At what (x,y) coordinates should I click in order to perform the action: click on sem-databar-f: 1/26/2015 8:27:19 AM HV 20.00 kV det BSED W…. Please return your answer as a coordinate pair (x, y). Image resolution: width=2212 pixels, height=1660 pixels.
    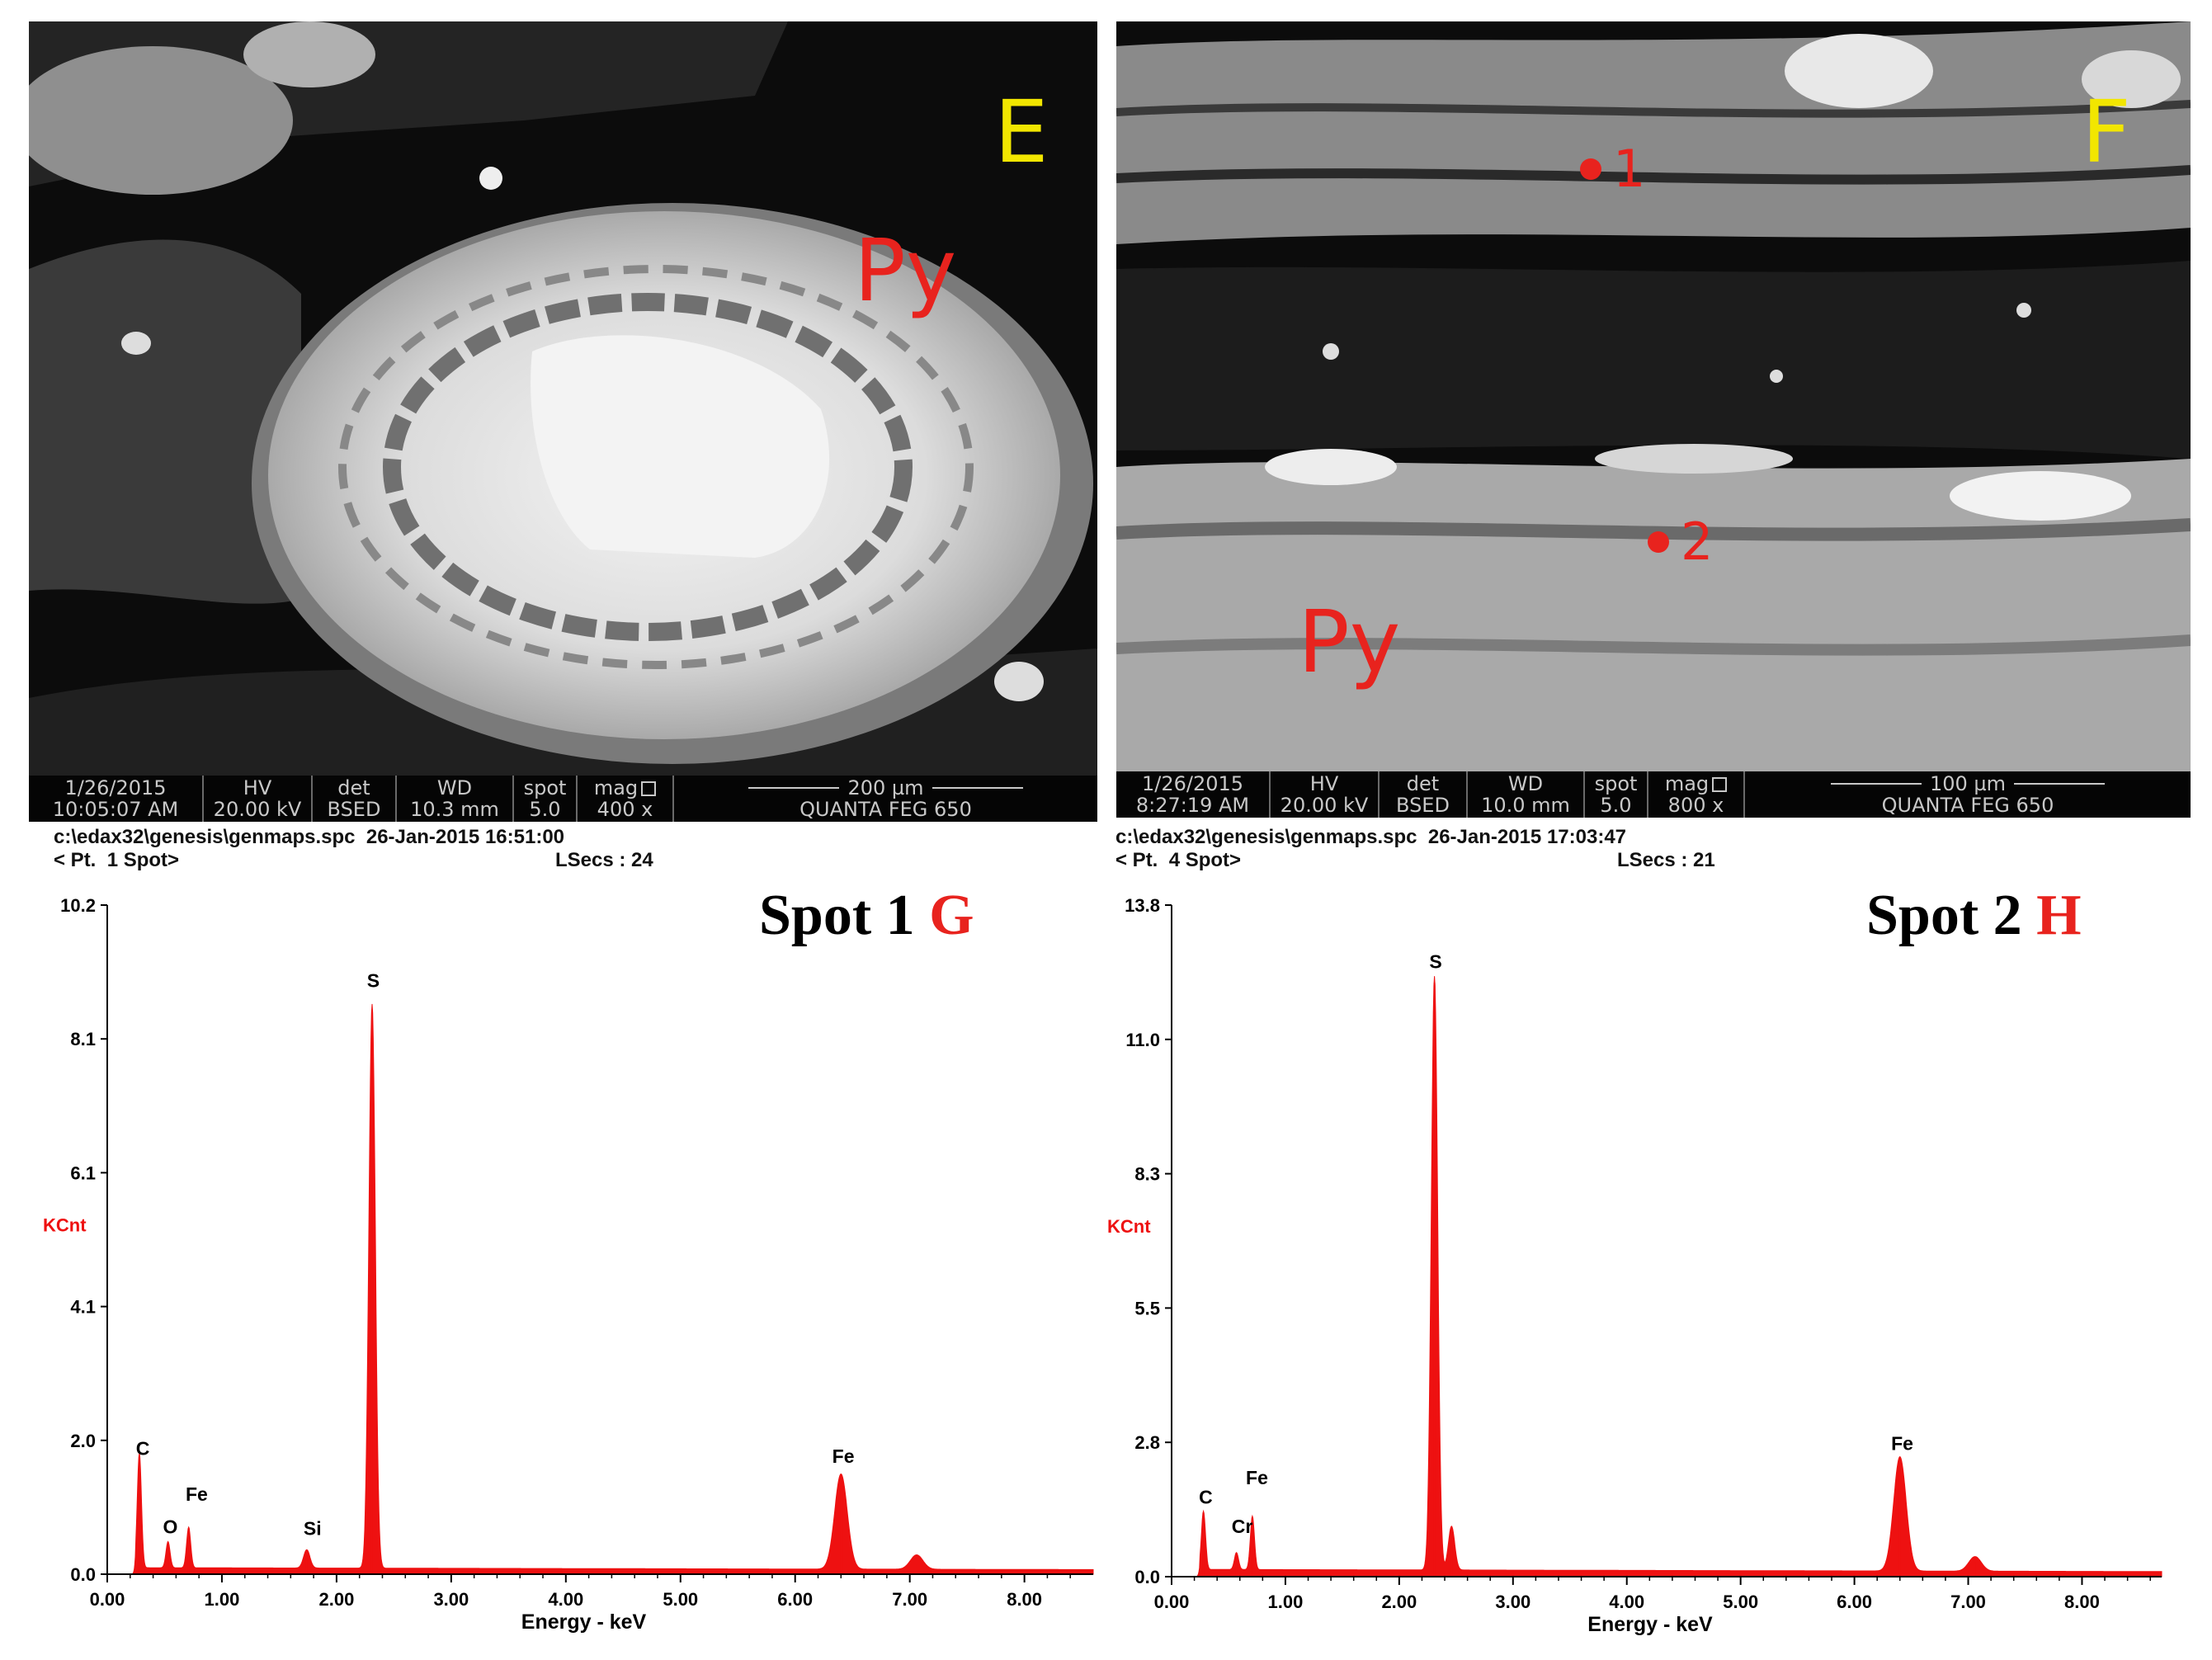
    Looking at the image, I should click on (1653, 795).